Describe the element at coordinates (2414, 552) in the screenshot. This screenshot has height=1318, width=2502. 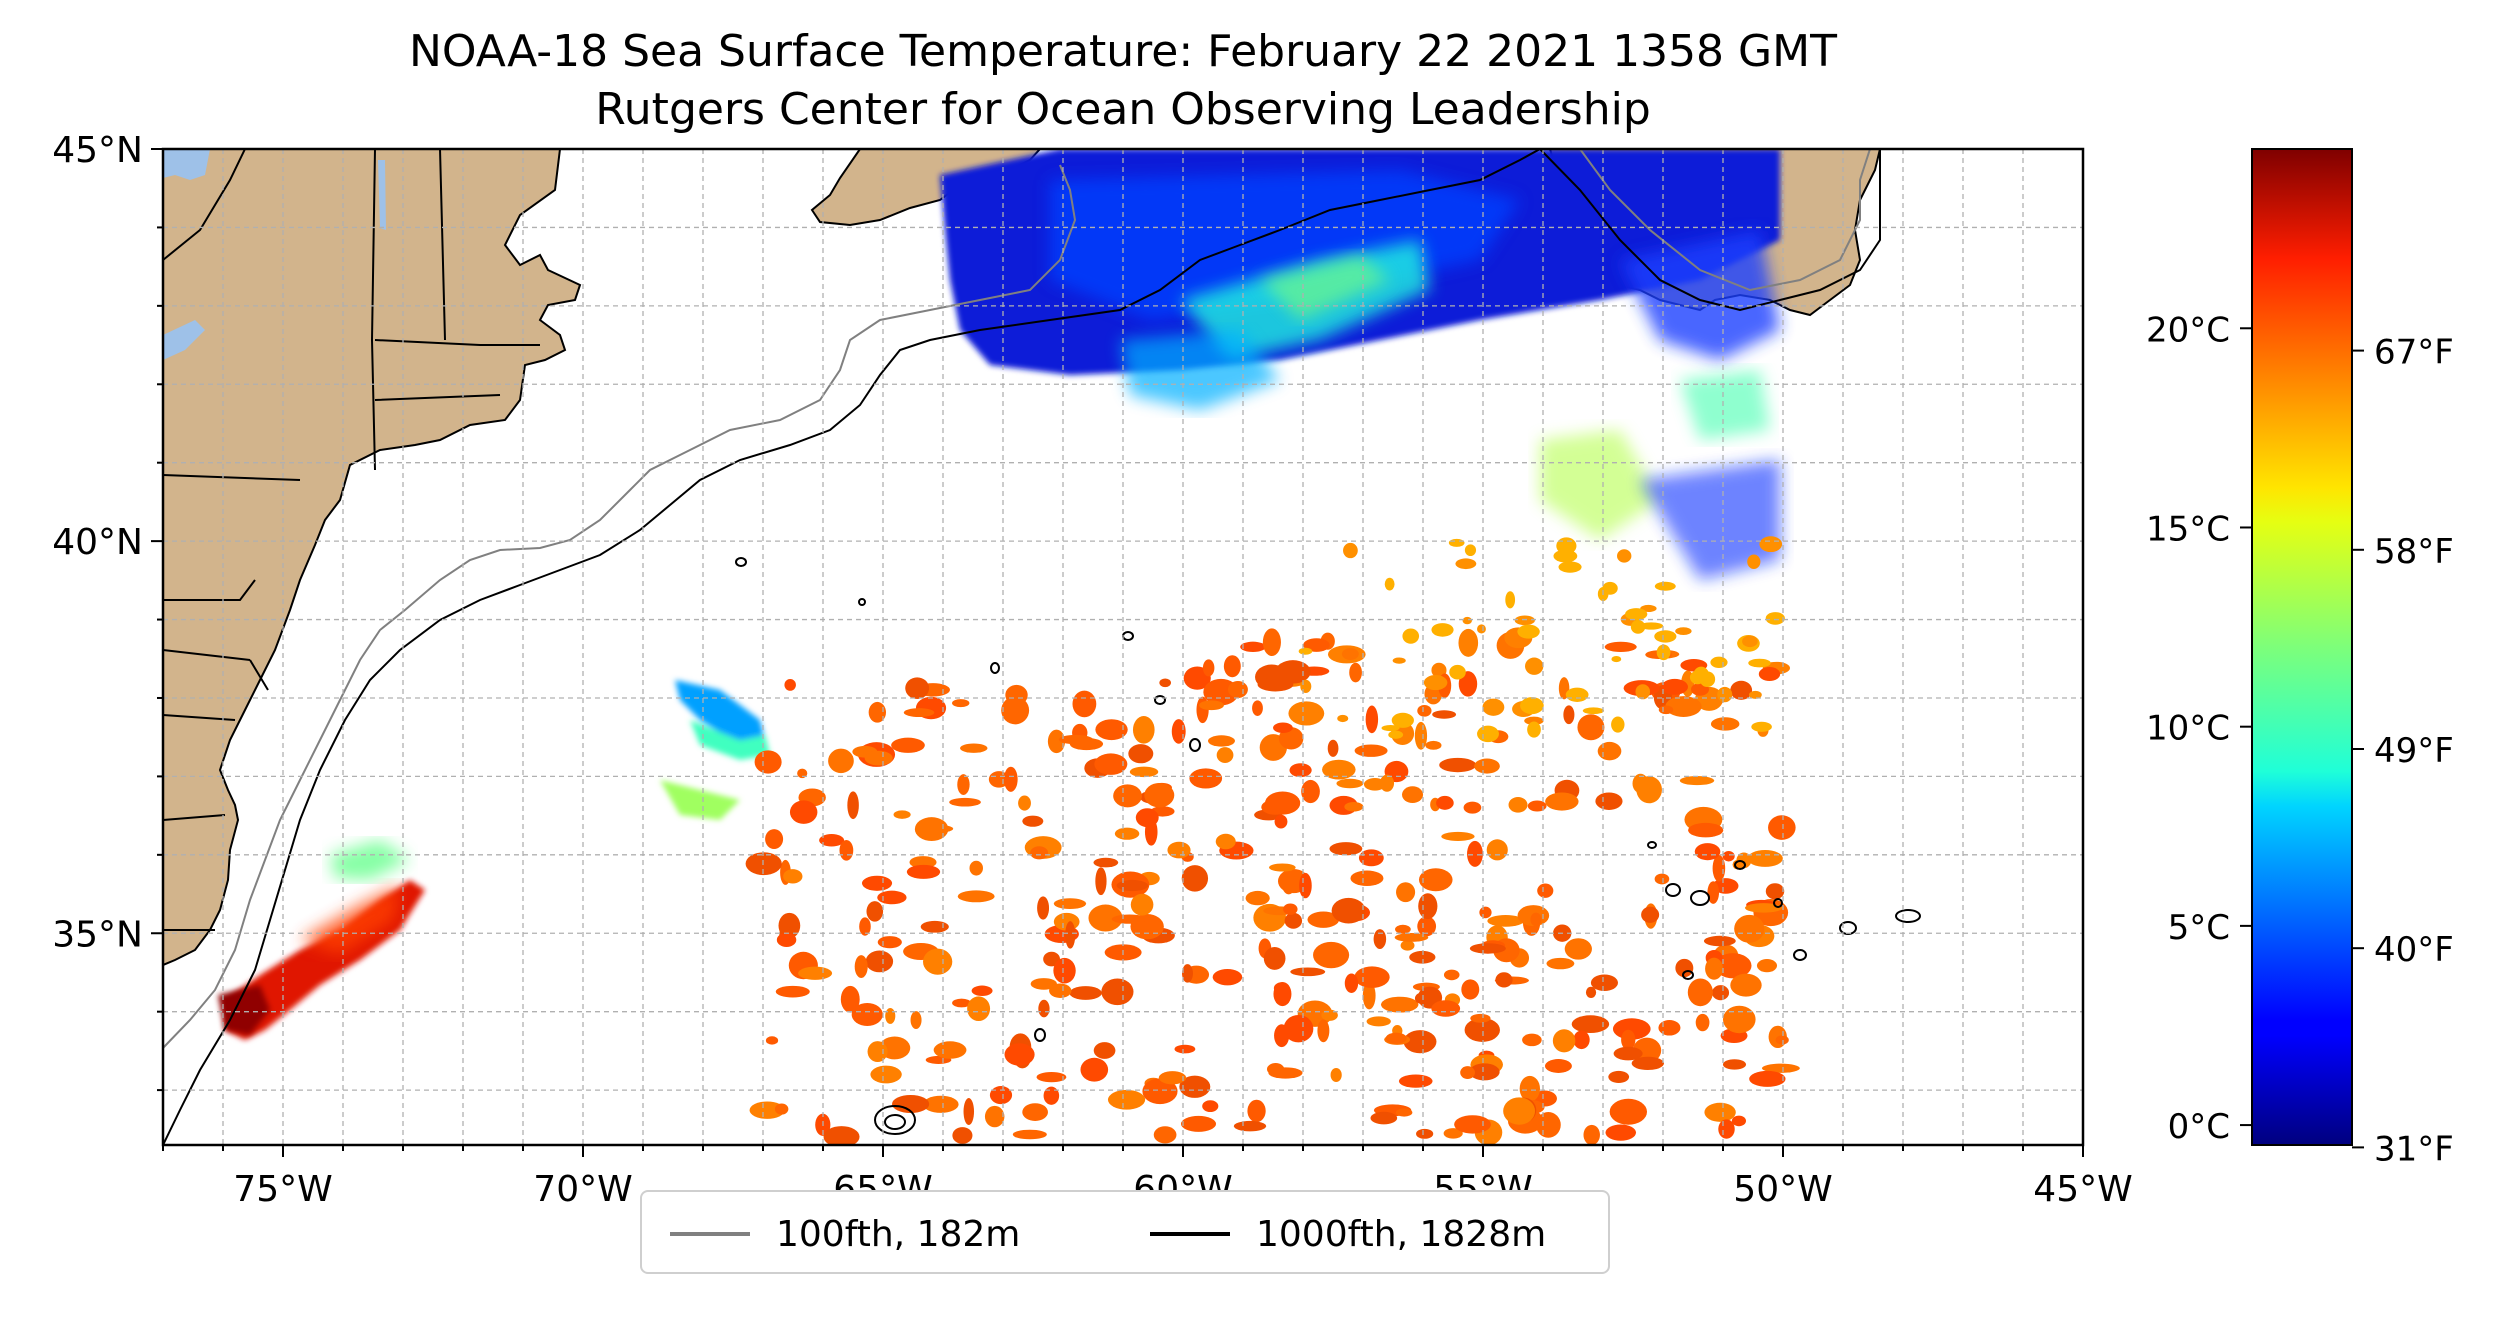
I see `fahrenheit-tick-label: 58°F` at that location.